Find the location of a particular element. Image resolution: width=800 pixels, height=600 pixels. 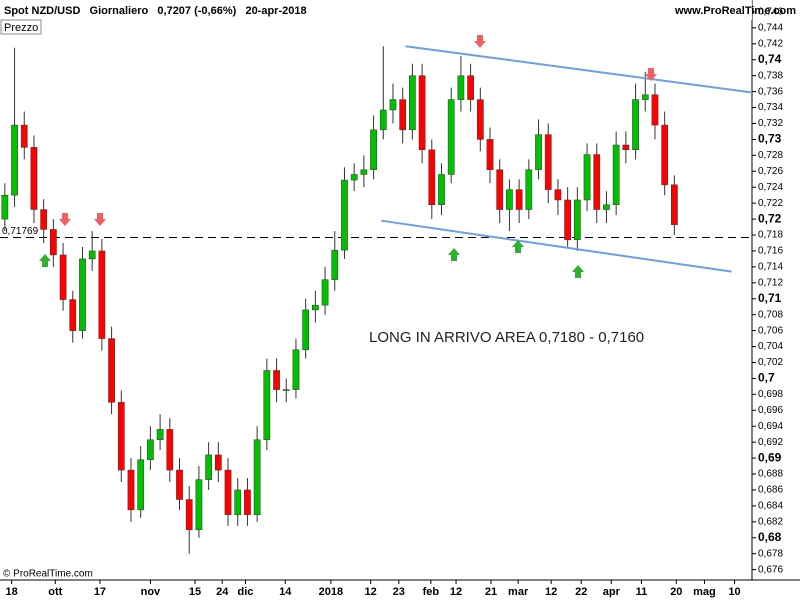

x-tick-label: 22 is located at coordinates (581, 592).